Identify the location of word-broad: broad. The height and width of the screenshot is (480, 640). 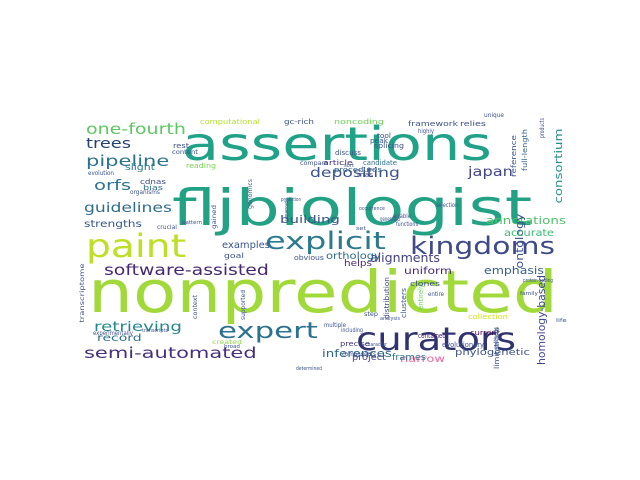
(232, 347).